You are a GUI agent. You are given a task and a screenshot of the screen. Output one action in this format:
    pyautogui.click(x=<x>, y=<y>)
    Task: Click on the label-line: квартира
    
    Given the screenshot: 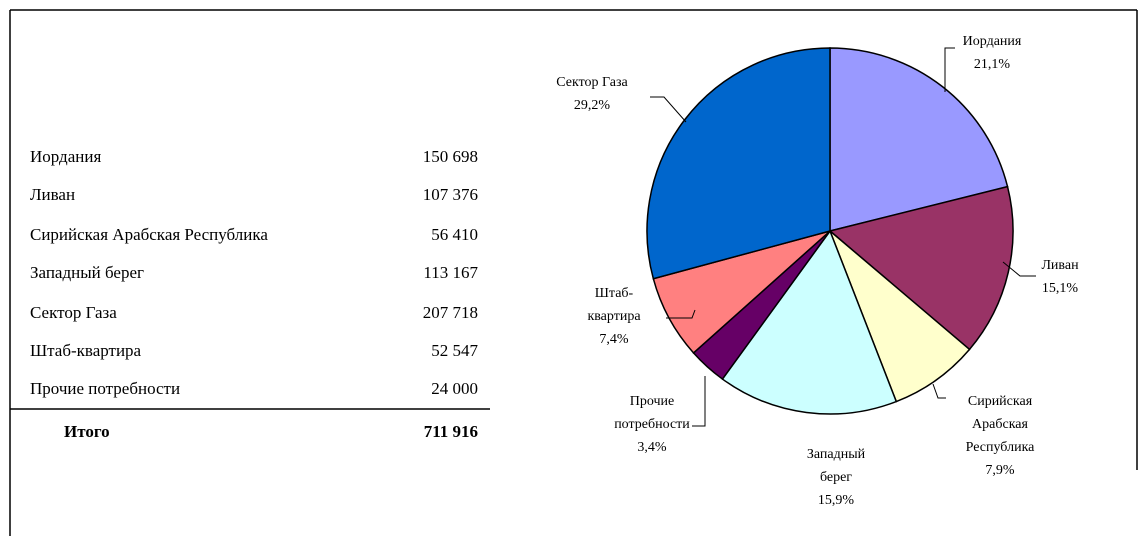 What is the action you would take?
    pyautogui.click(x=614, y=316)
    